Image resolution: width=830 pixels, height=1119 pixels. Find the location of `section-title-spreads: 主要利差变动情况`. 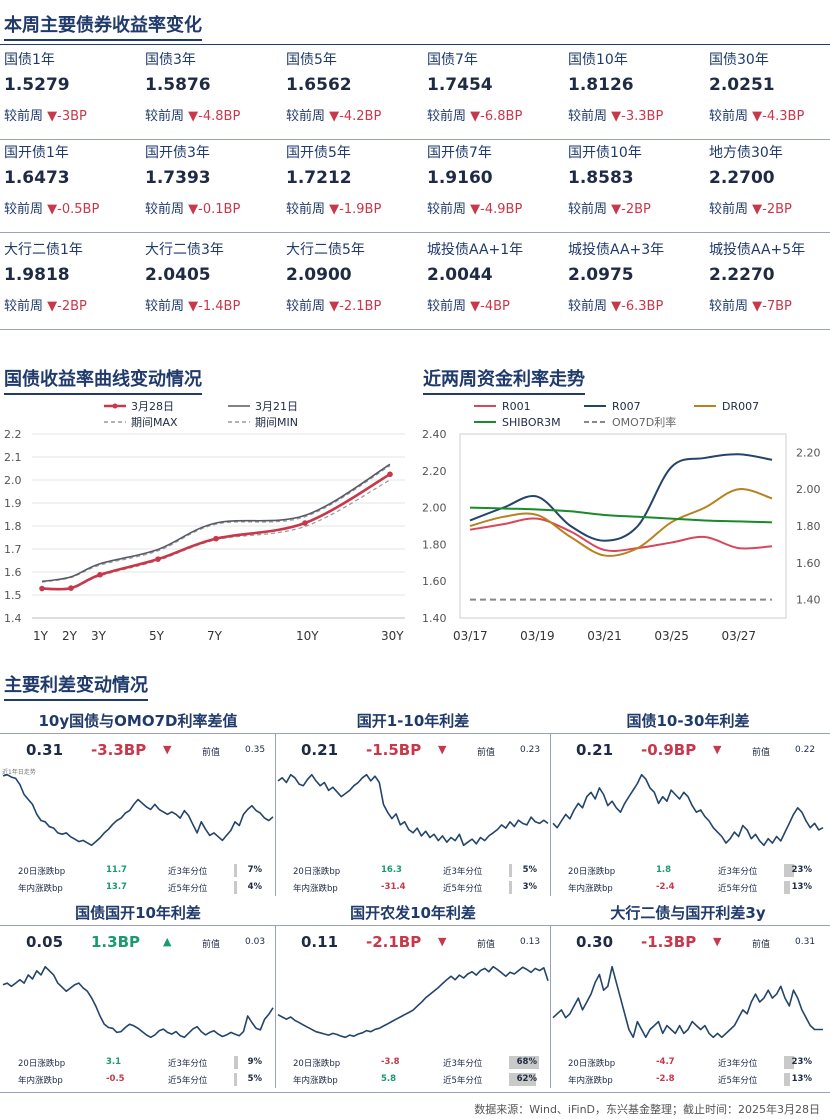

section-title-spreads: 主要利差变动情况 is located at coordinates (76, 687).